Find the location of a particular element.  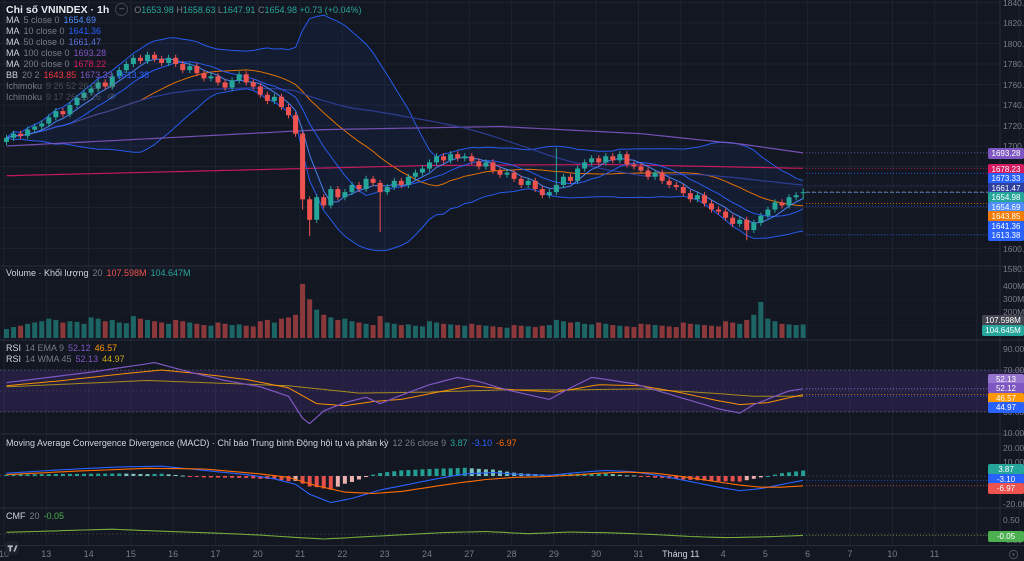

axis-tick-label: 1600.00 is located at coordinates (1013, 248).